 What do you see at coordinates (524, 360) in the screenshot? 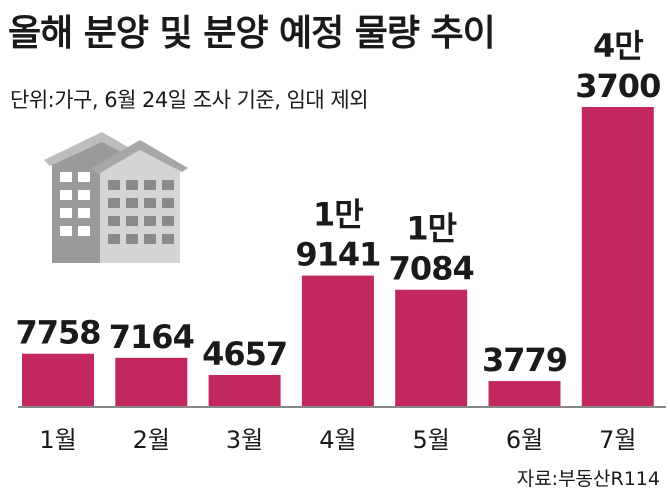
I see `bar-value-label-6: 3779` at bounding box center [524, 360].